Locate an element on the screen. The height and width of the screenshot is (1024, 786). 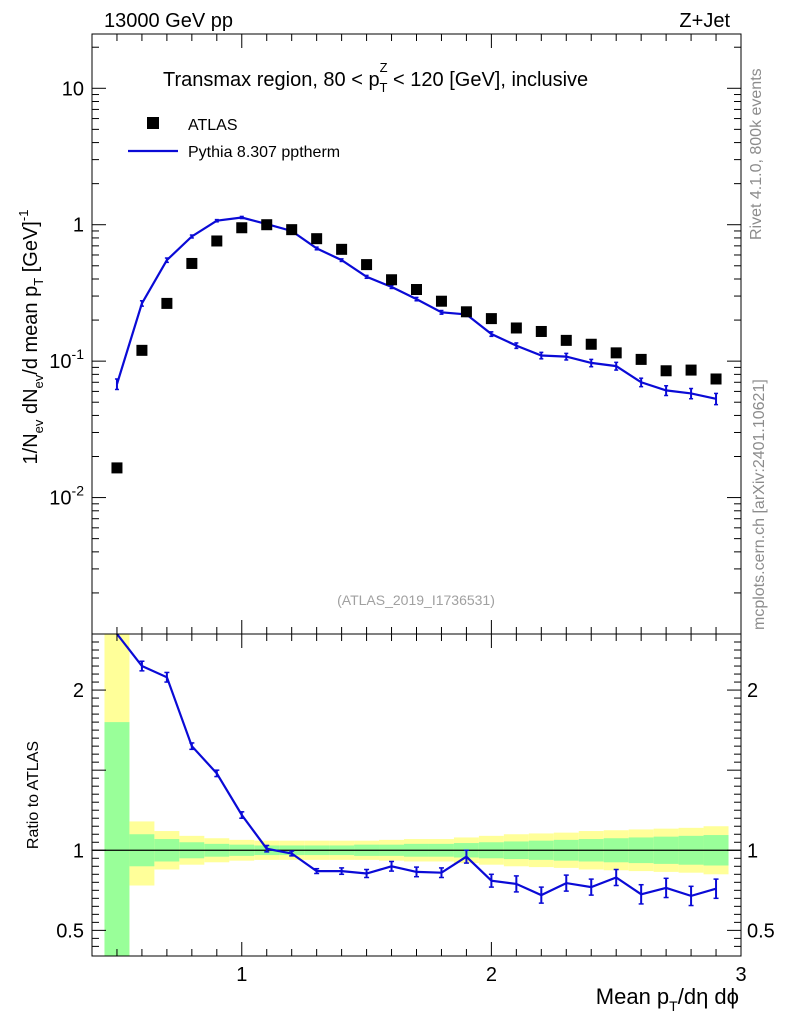
legend: ATLAS Pythia 8.307 pptherm is located at coordinates (234, 139).